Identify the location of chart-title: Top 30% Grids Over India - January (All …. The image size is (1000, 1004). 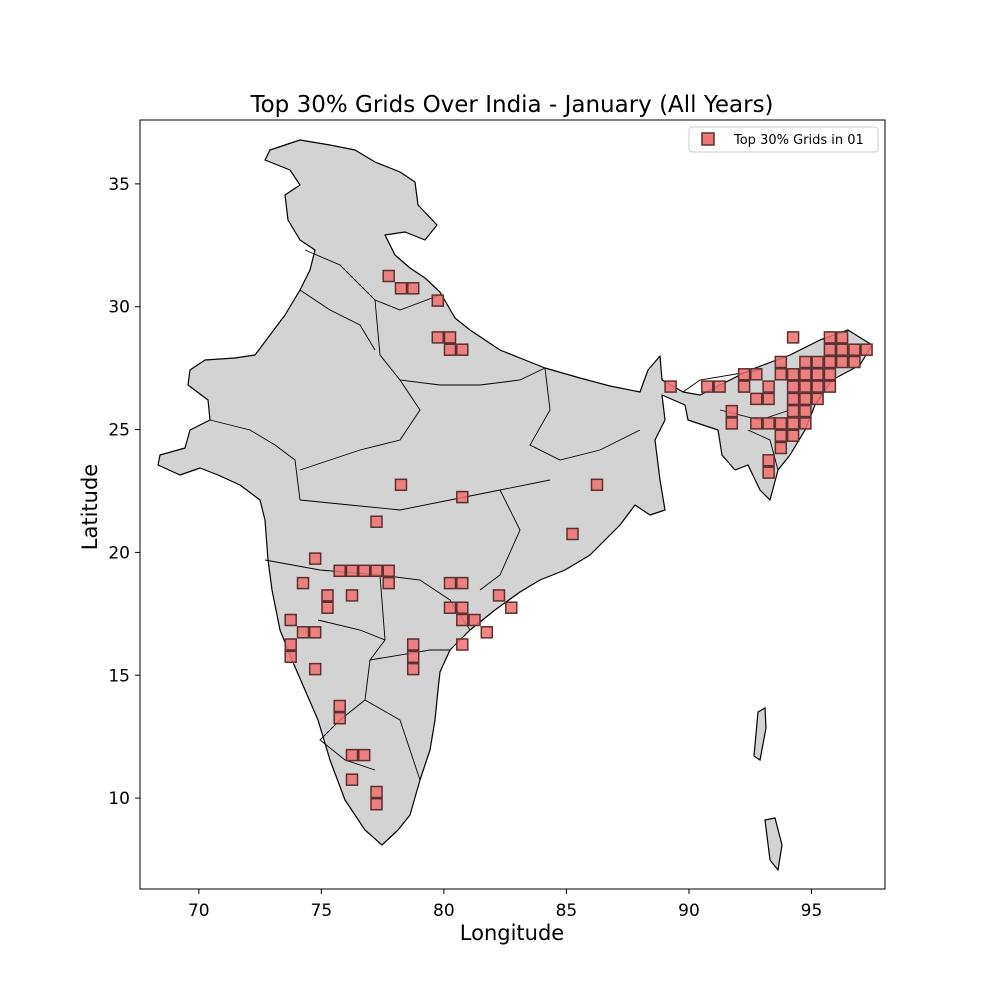
(511, 105).